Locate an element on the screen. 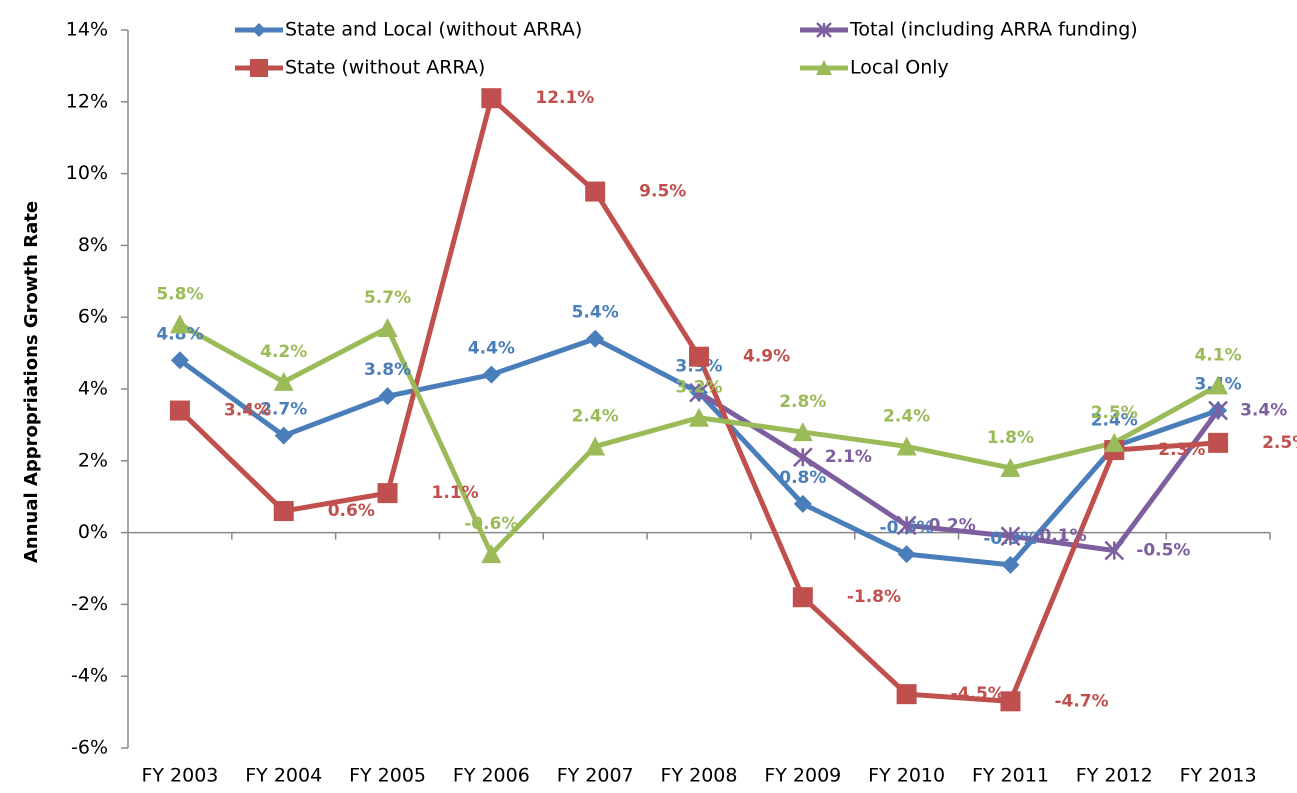  value-label: 2.8% is located at coordinates (802, 402).